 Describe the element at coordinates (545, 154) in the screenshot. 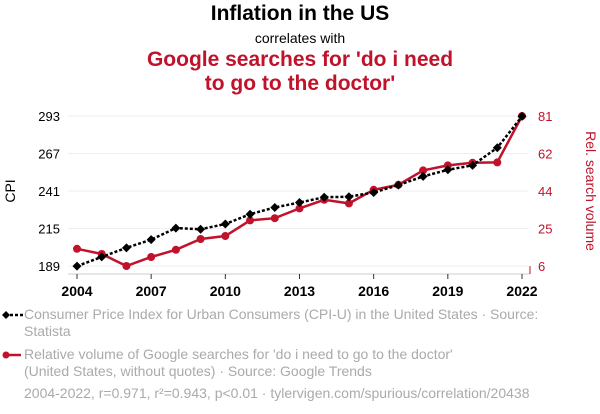

I see `y2-tick-label: 62` at that location.